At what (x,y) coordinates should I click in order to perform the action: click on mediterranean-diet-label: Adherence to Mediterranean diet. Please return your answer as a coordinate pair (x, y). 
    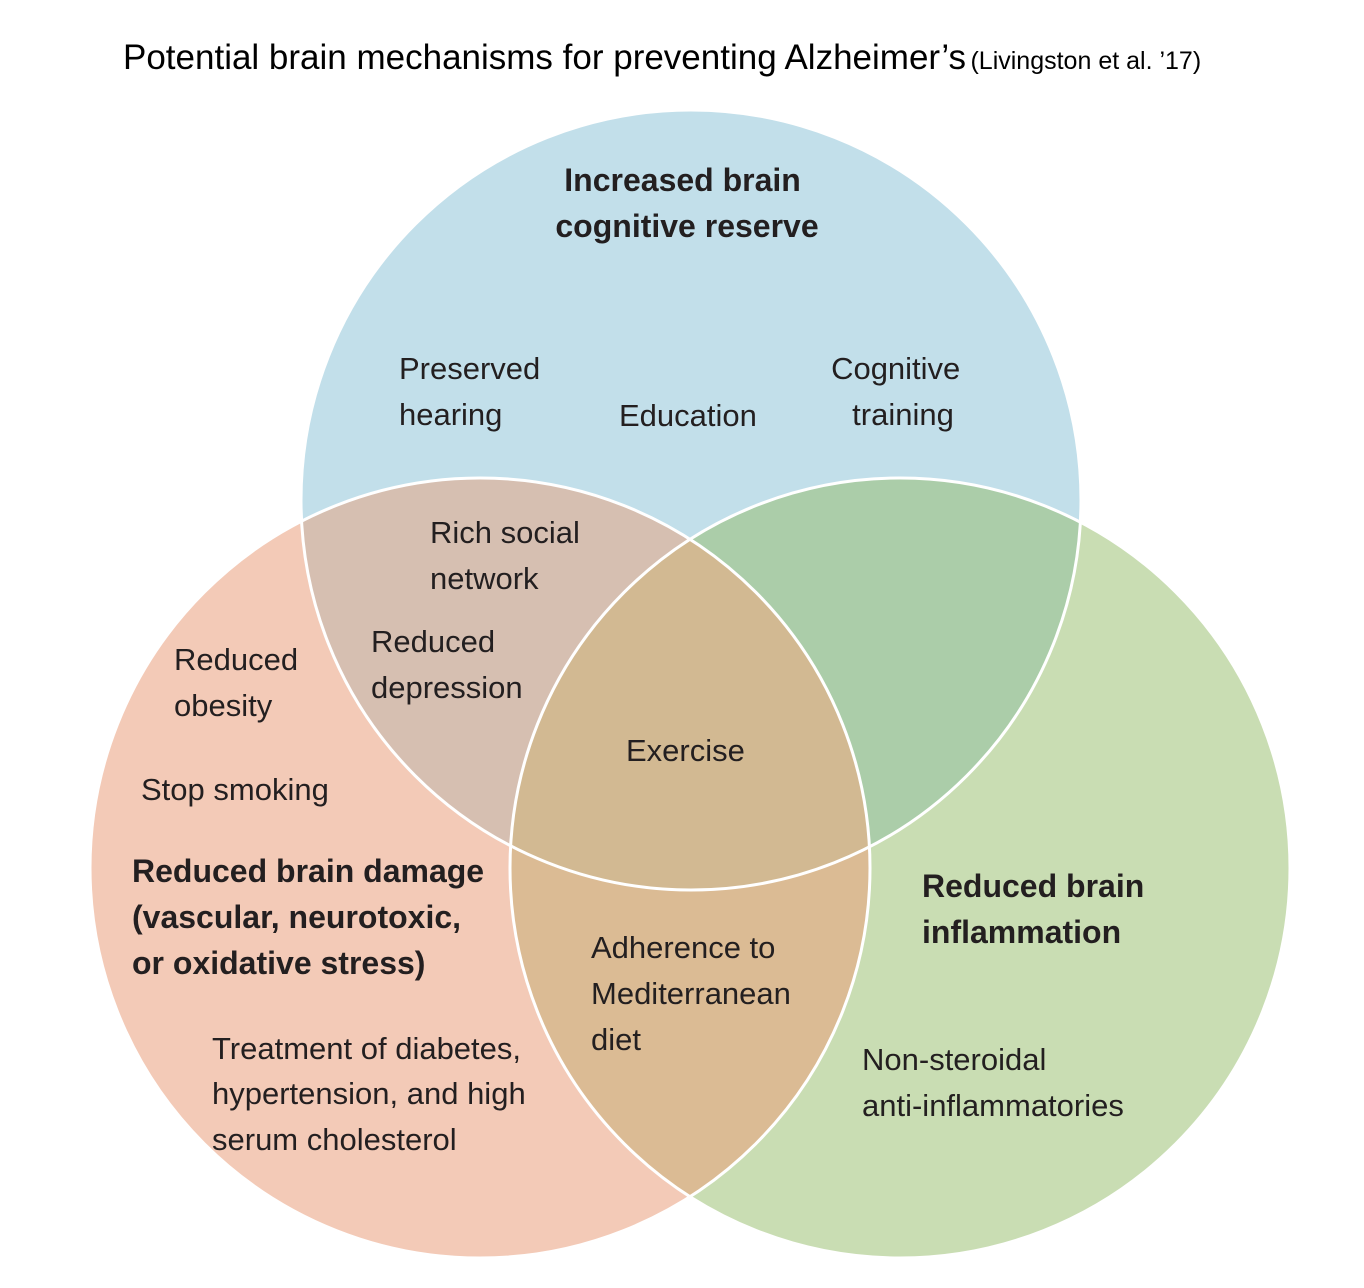
    Looking at the image, I should click on (695, 993).